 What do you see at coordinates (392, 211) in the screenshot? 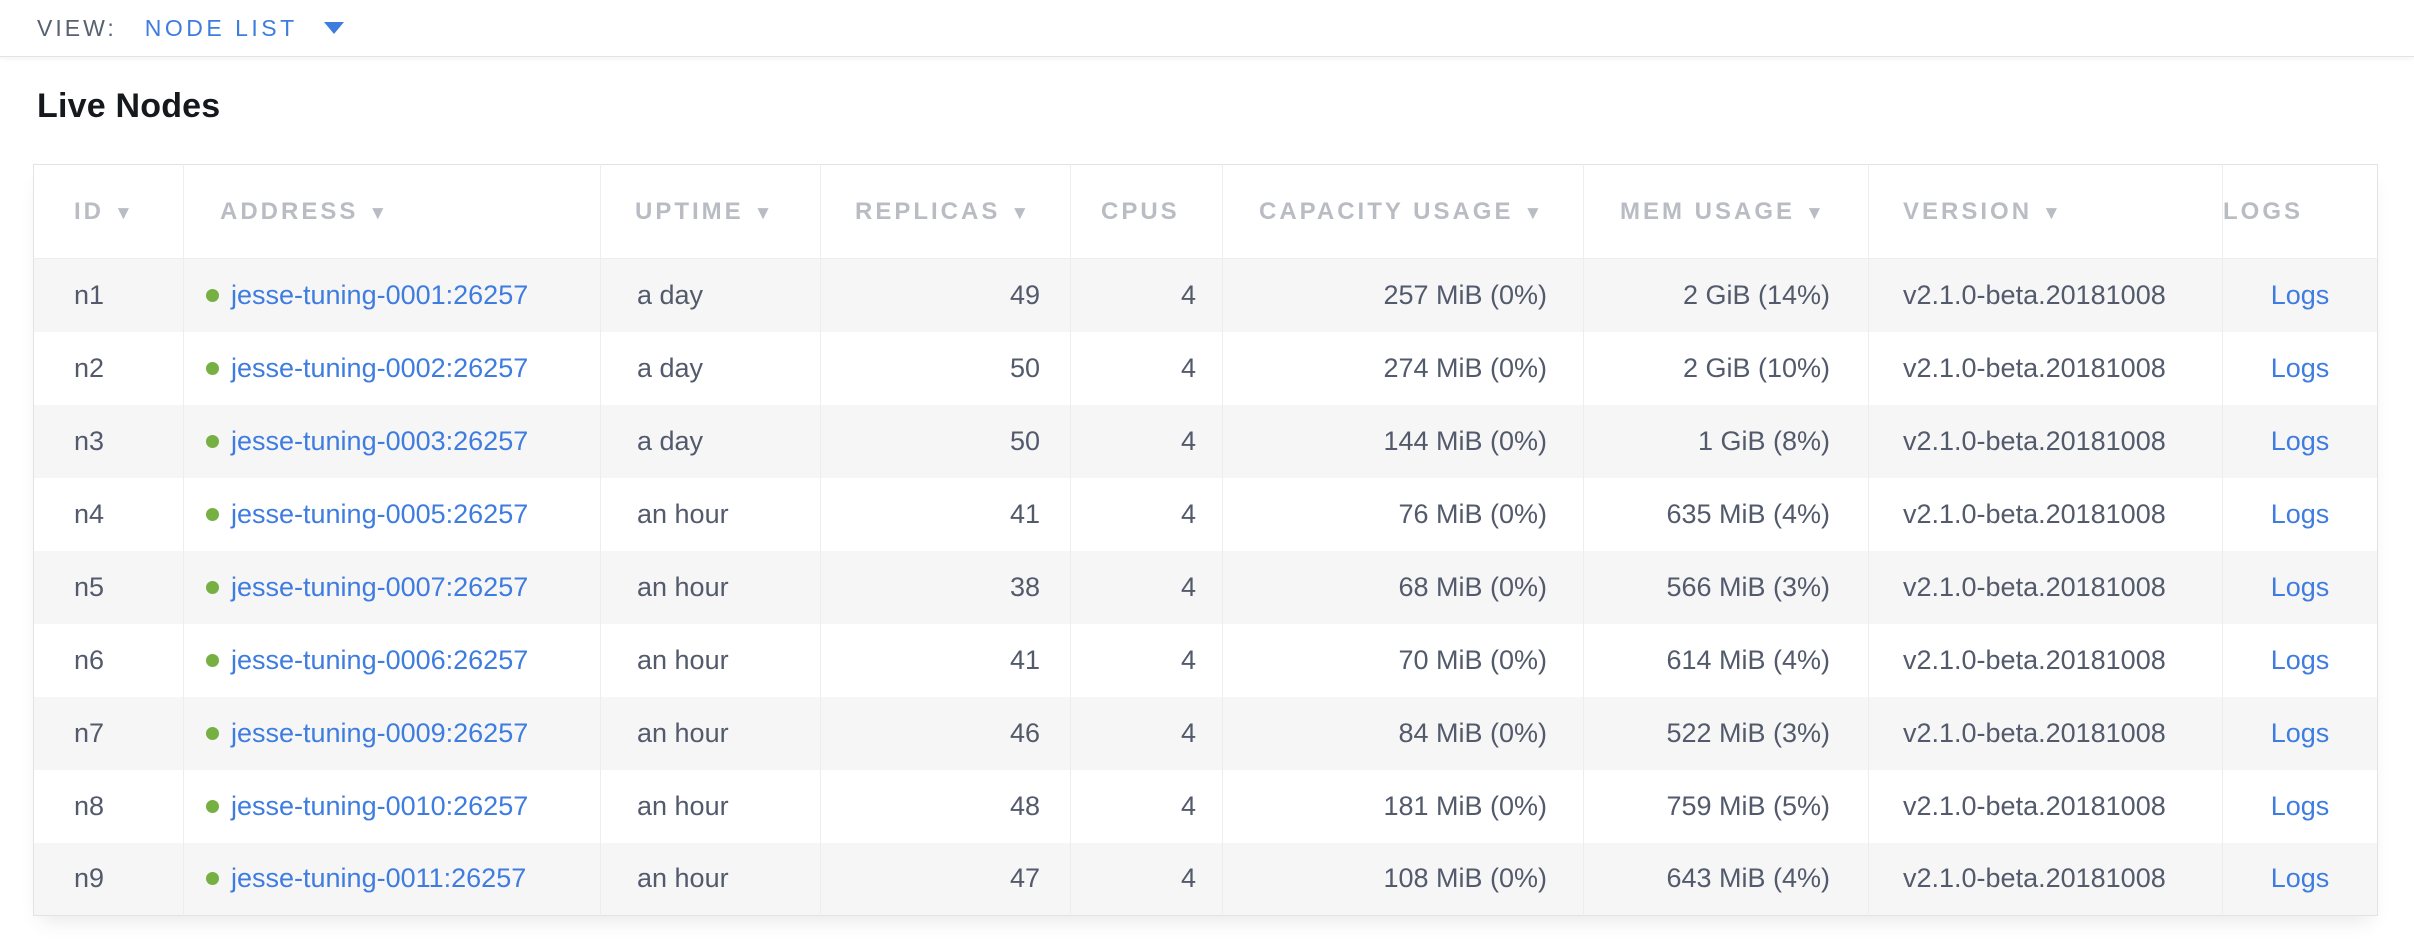
I see `column-header-address: ADDRESS ▼` at bounding box center [392, 211].